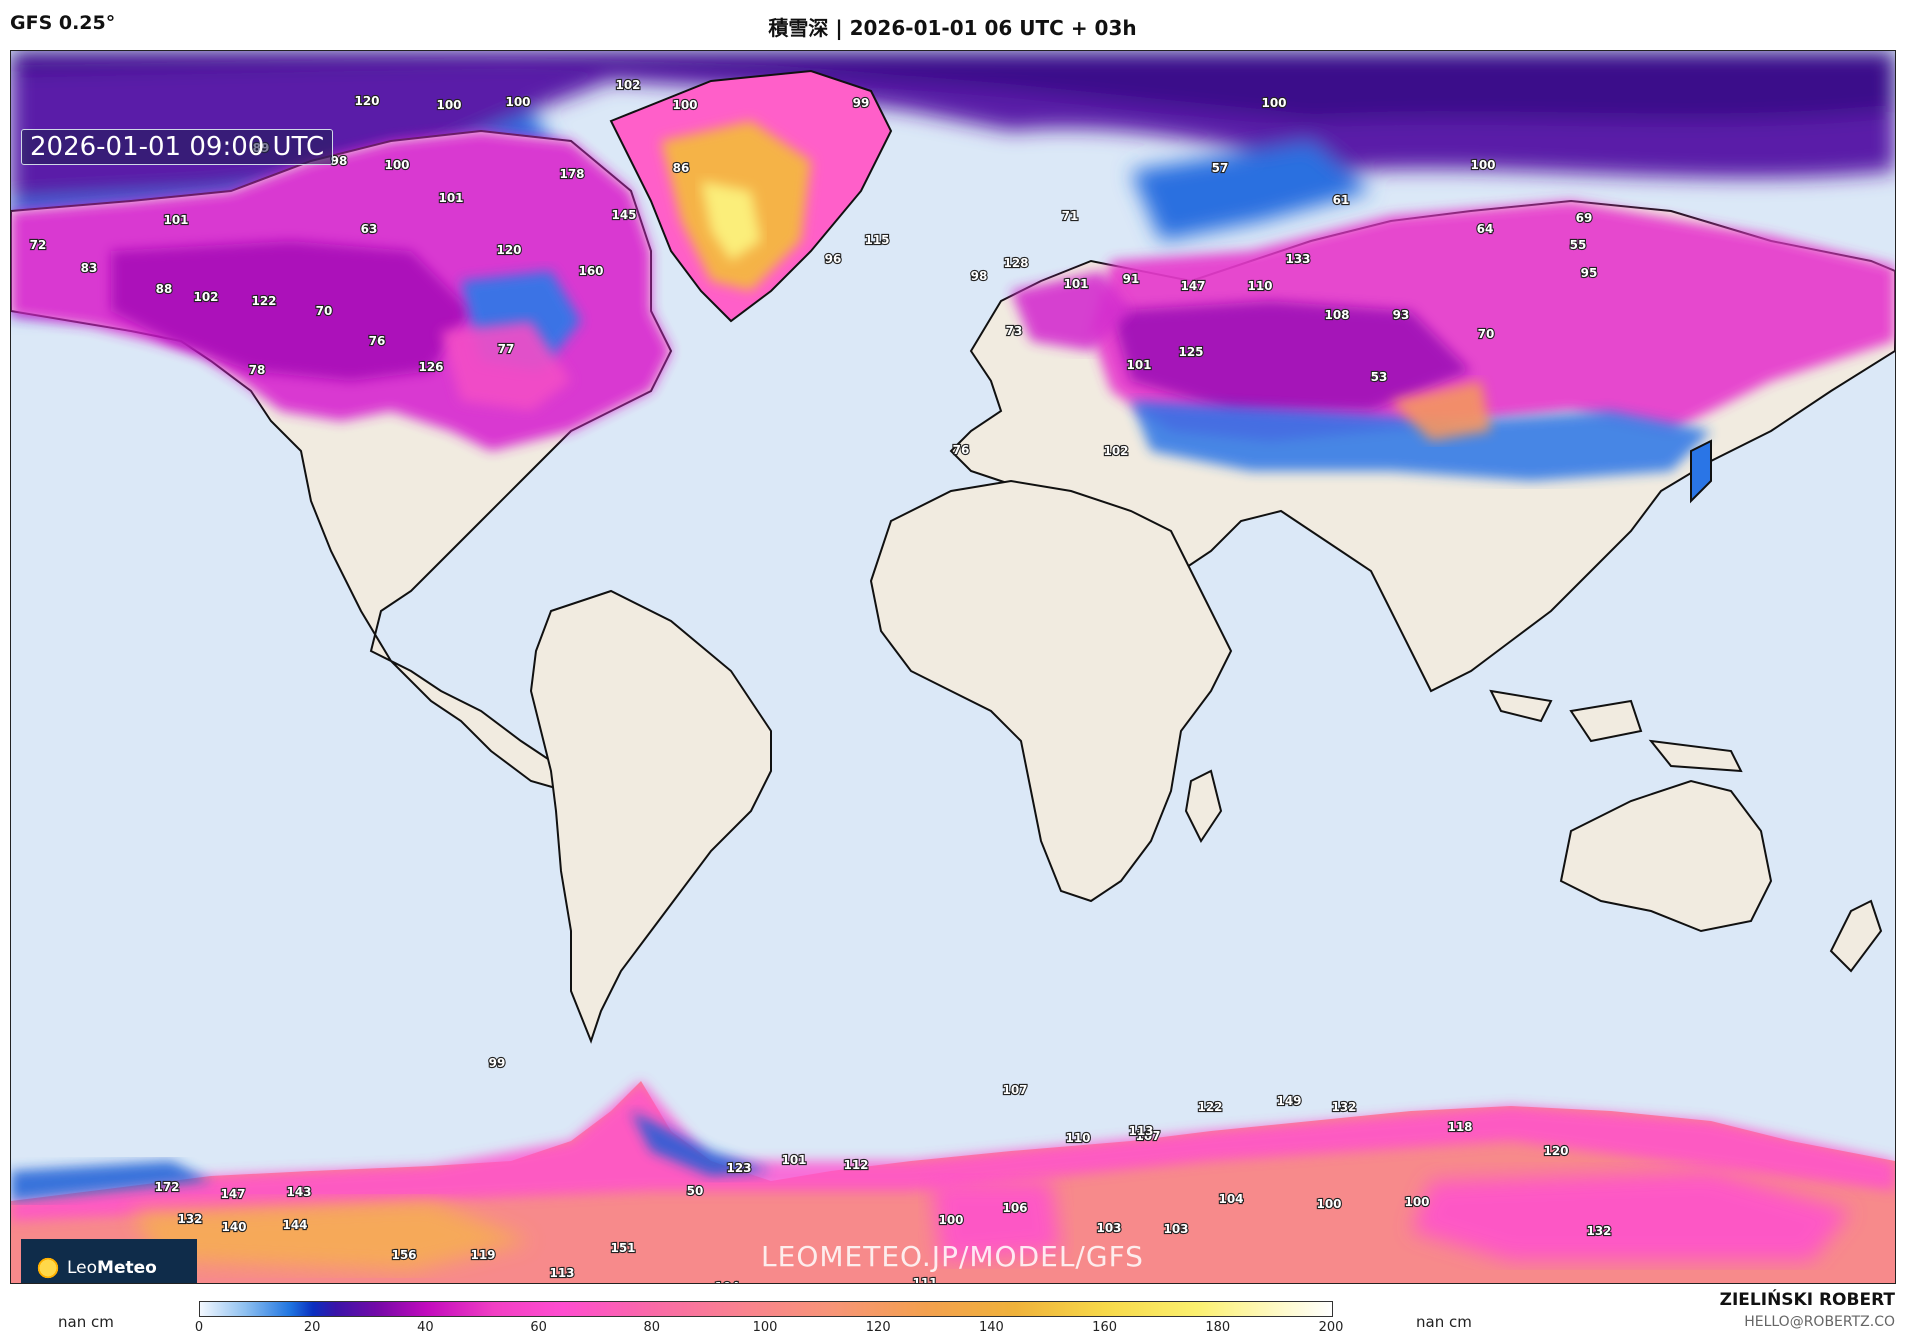  What do you see at coordinates (924, 1279) in the screenshot?
I see `snow-depth-label: 111` at bounding box center [924, 1279].